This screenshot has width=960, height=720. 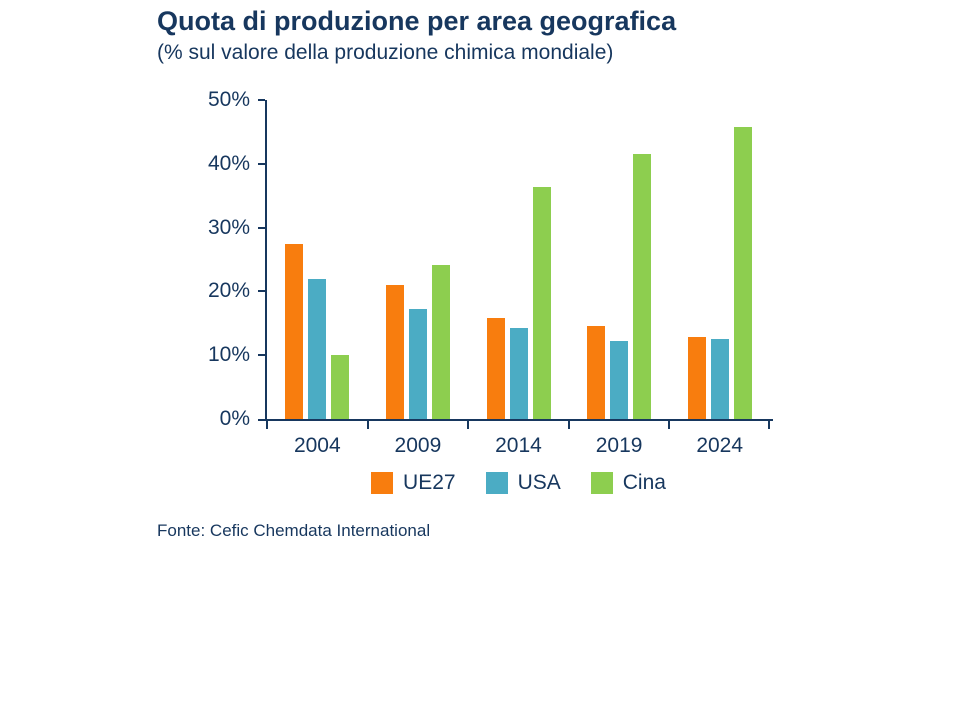 I want to click on bar-usa-2019, so click(x=619, y=380).